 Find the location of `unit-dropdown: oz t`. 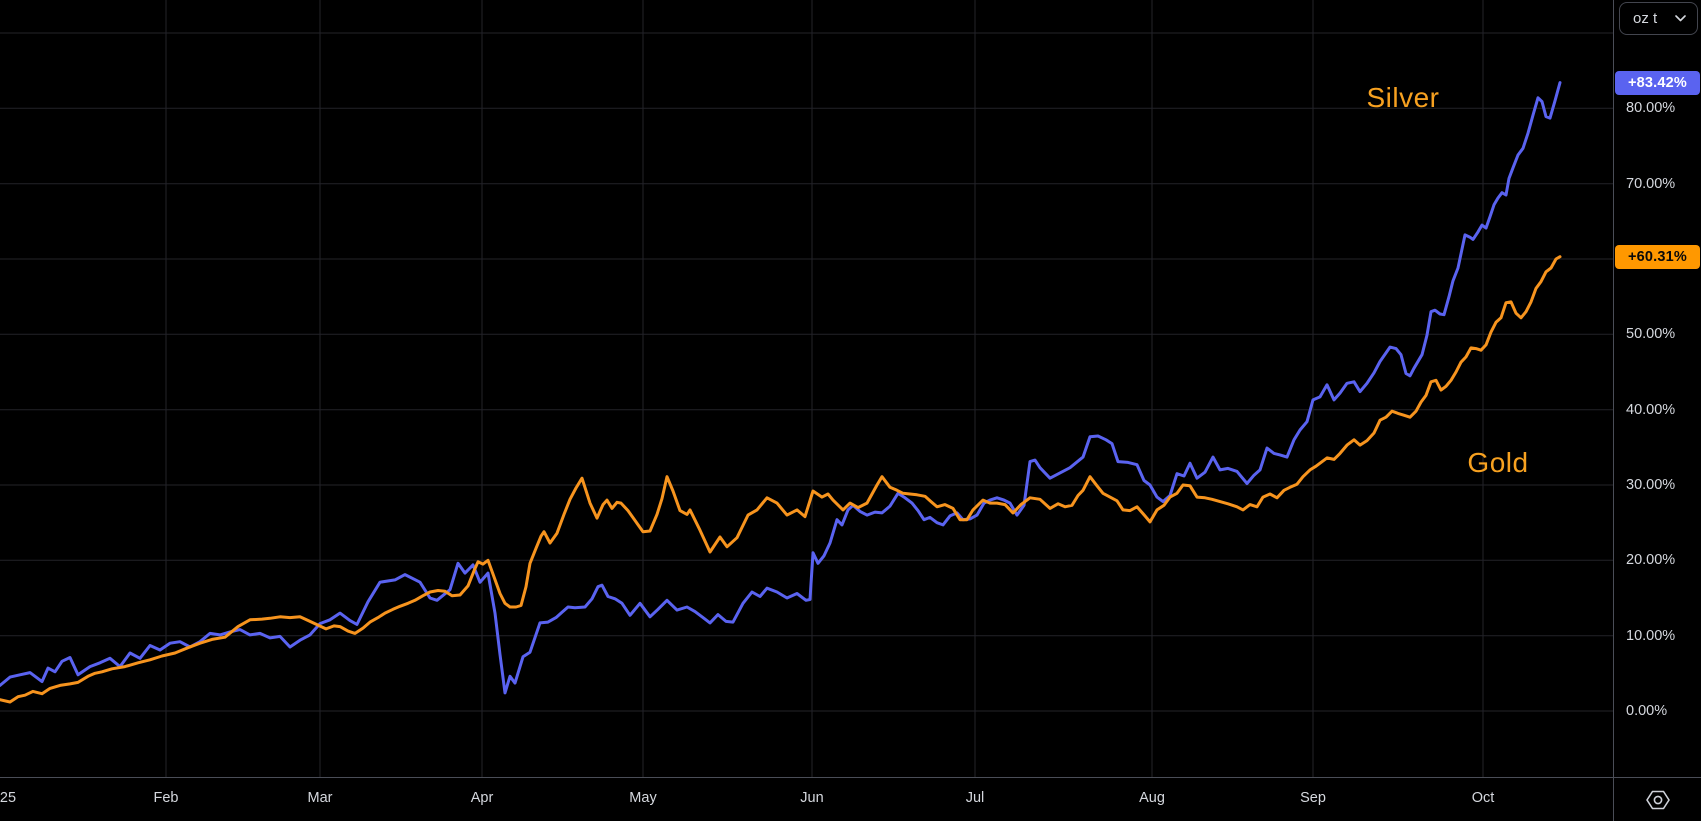

unit-dropdown: oz t is located at coordinates (1658, 18).